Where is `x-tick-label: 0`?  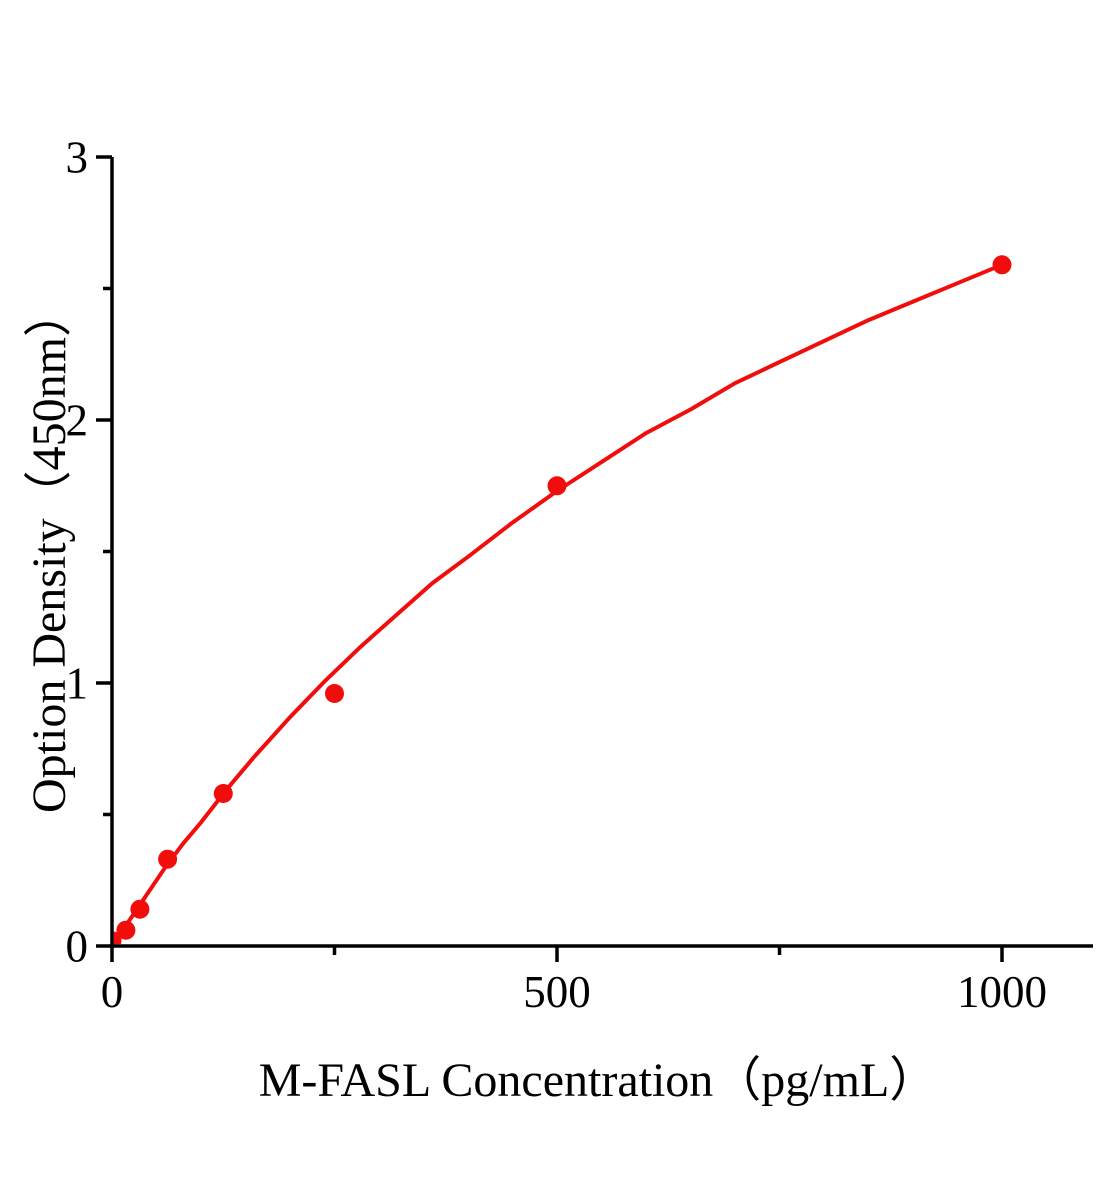 x-tick-label: 0 is located at coordinates (112, 992).